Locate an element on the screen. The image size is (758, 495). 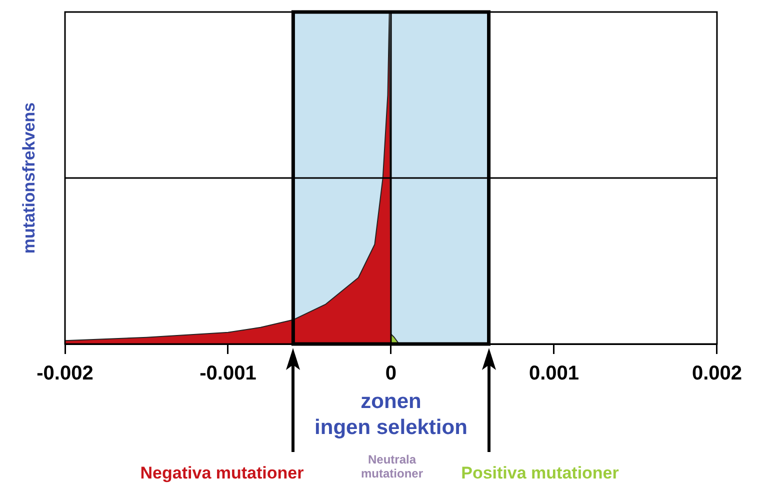
text: Negativa mutationer is located at coordinates (222, 473).